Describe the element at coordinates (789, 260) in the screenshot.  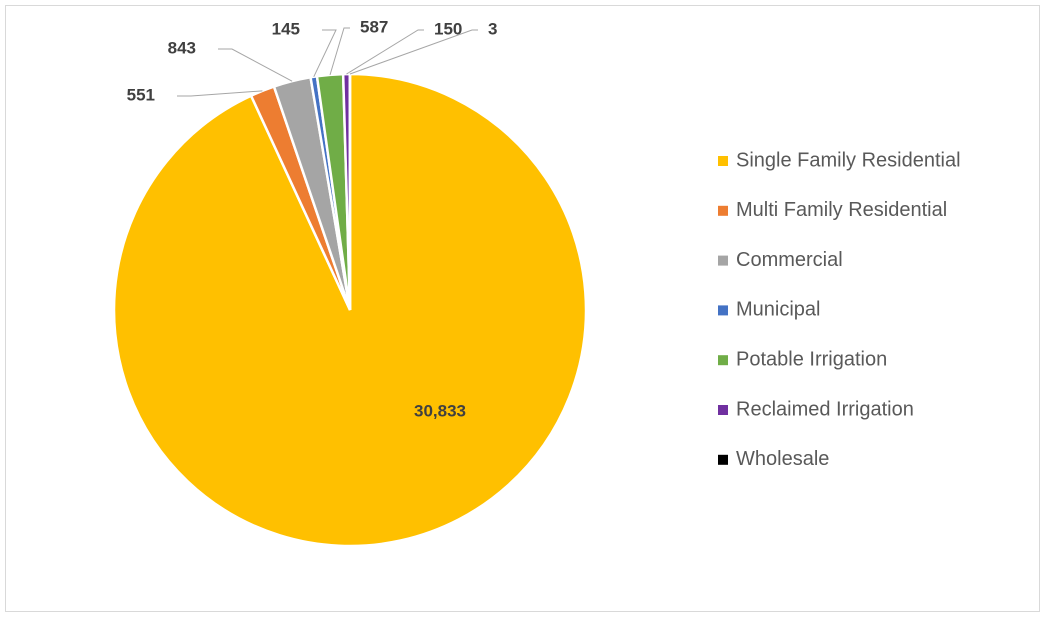
I see `legend-label: Commercial` at that location.